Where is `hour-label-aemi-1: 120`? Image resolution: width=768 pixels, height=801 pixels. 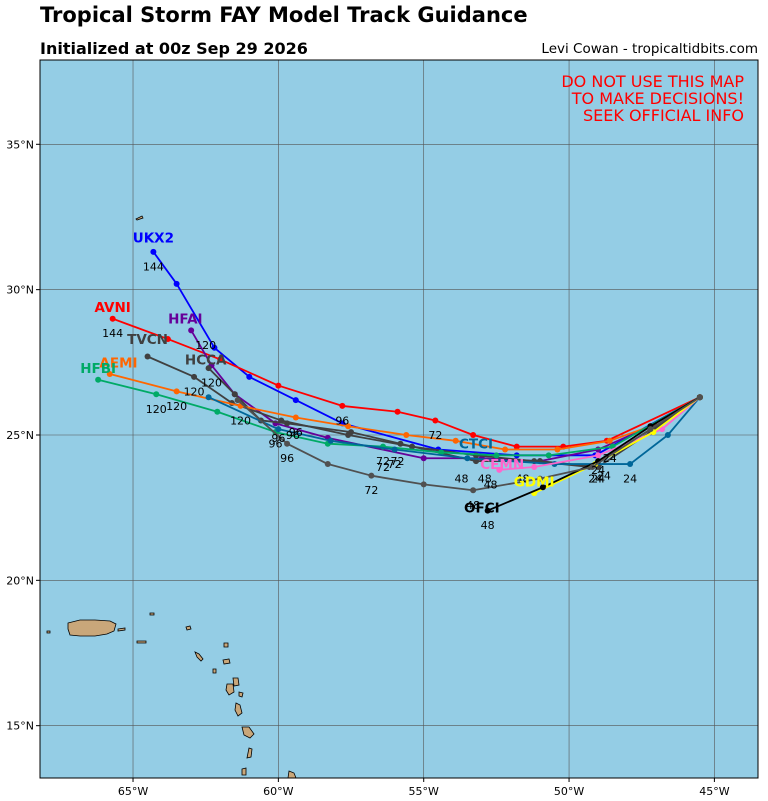
hour-label-aemi-1: 120 is located at coordinates (240, 420).